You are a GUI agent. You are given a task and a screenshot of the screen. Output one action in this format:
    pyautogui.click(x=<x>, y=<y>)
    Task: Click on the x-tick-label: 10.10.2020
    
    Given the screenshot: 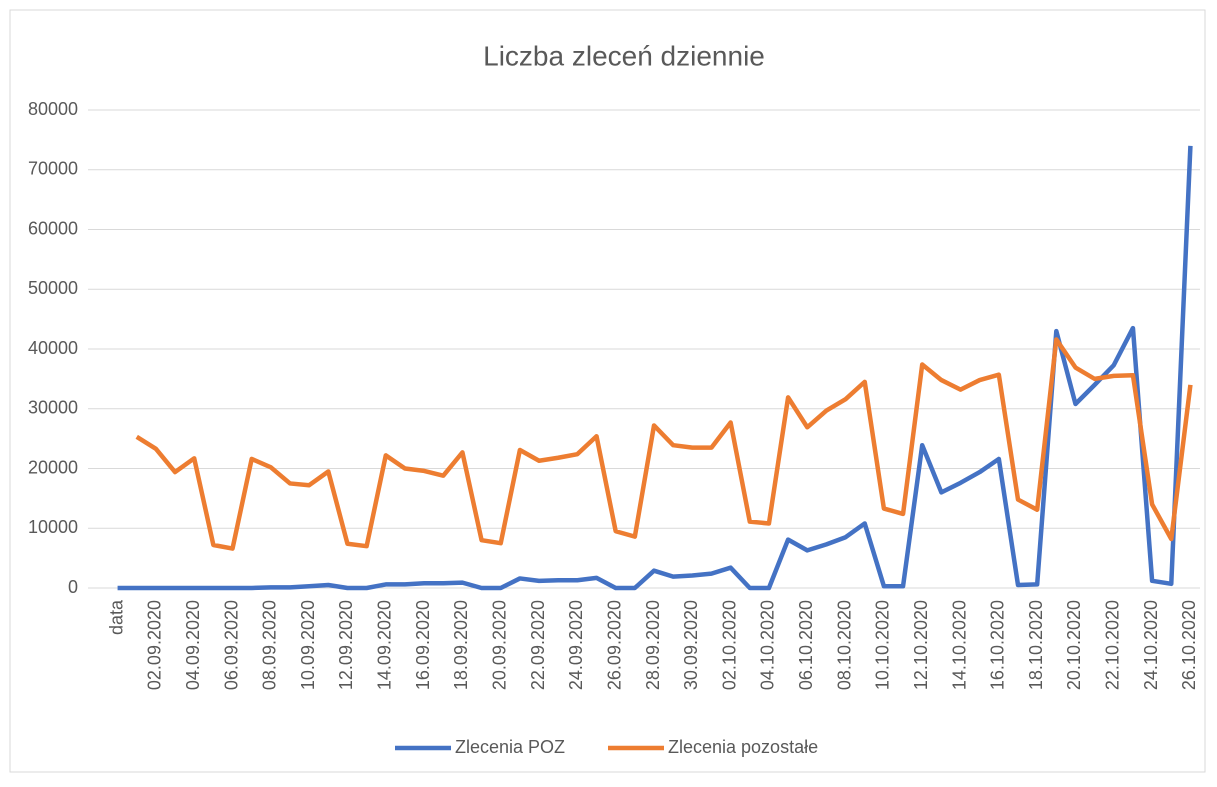 What is the action you would take?
    pyautogui.click(x=883, y=645)
    